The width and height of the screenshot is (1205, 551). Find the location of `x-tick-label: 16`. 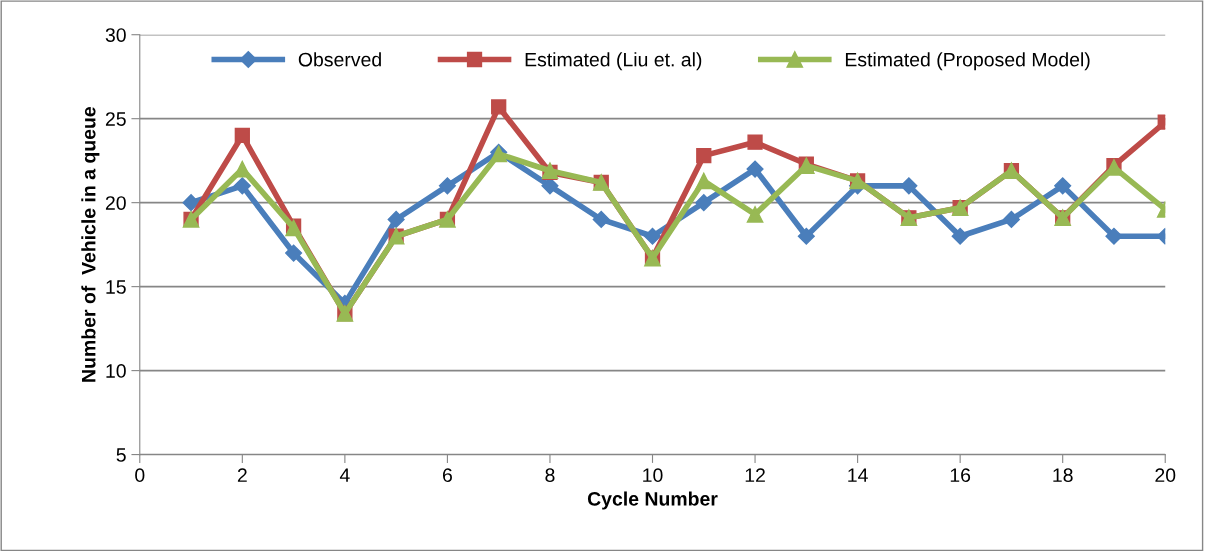

x-tick-label: 16 is located at coordinates (960, 475).